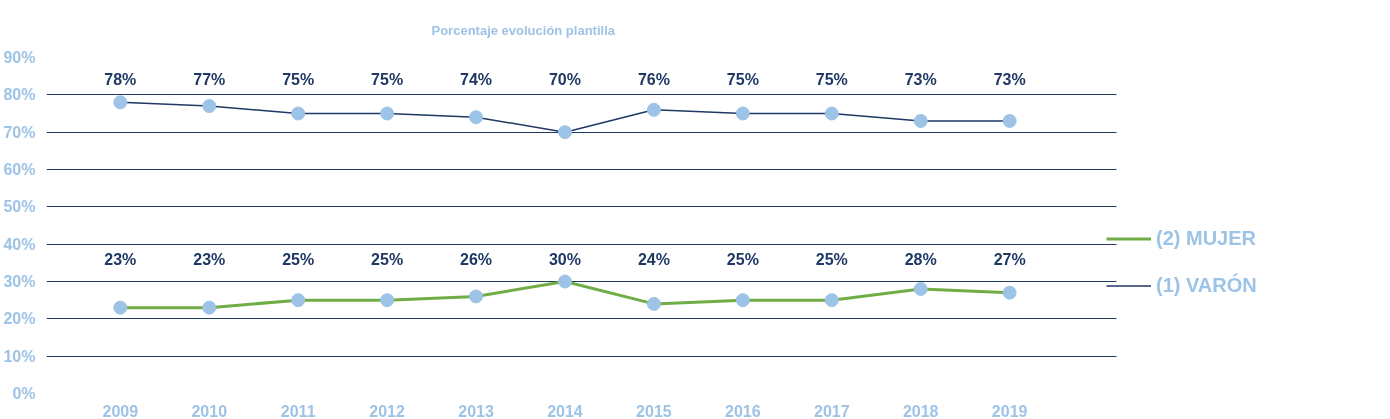  I want to click on y-tick-label: 50%, so click(19, 207).